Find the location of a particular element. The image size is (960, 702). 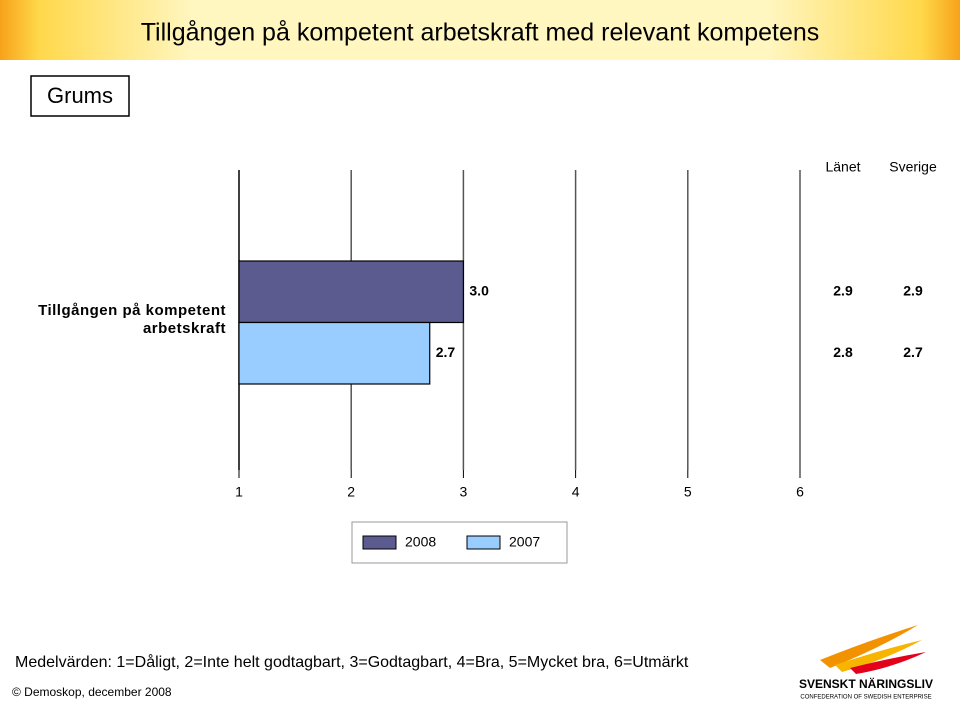

data-label: 2.7 is located at coordinates (446, 352).